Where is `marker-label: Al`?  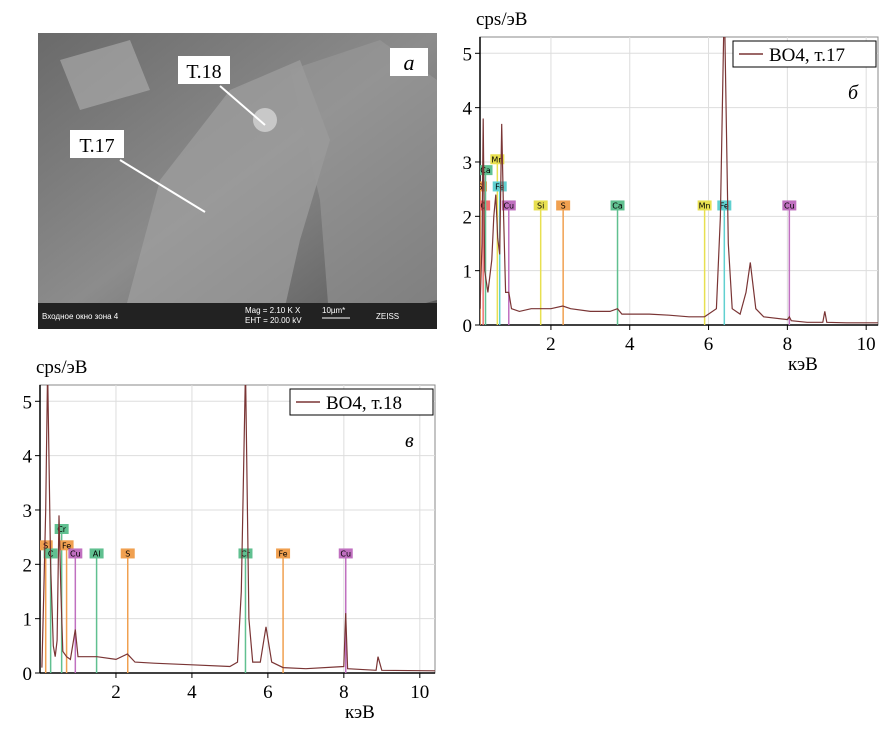
marker-label: Al is located at coordinates (97, 553).